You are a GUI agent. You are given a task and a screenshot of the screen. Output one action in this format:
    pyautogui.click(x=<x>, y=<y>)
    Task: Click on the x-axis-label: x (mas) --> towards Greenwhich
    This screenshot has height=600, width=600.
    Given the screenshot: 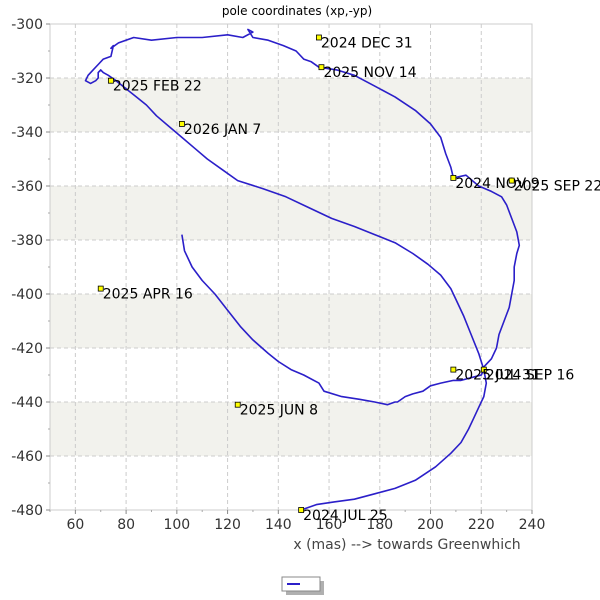 What is the action you would take?
    pyautogui.click(x=406, y=545)
    